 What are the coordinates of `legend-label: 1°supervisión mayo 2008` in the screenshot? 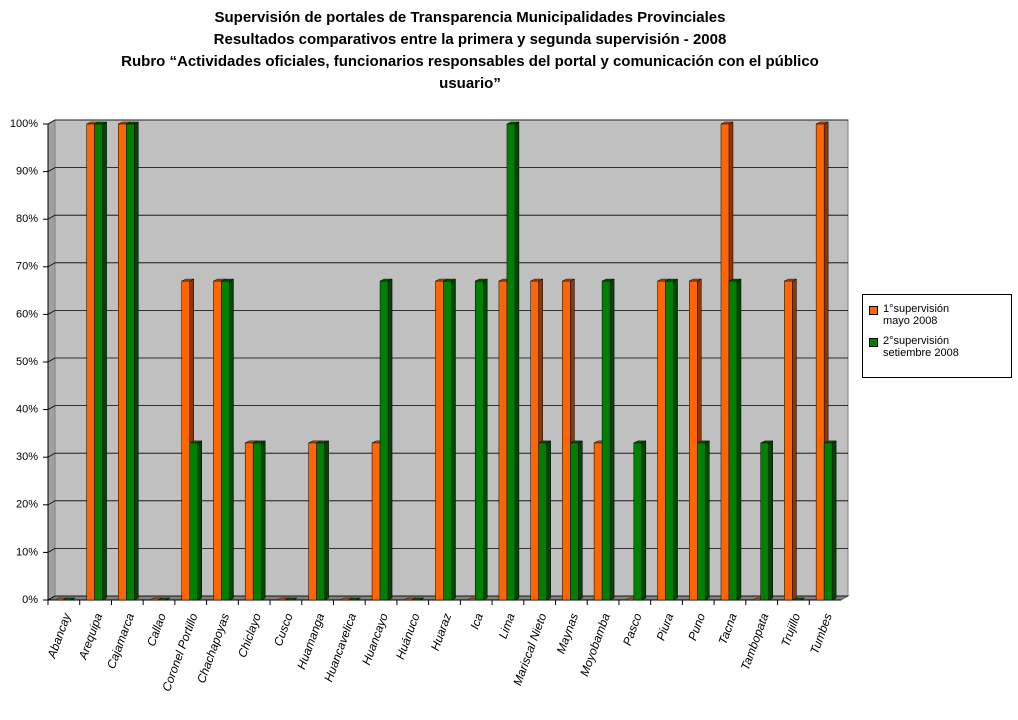 It's located at (916, 315).